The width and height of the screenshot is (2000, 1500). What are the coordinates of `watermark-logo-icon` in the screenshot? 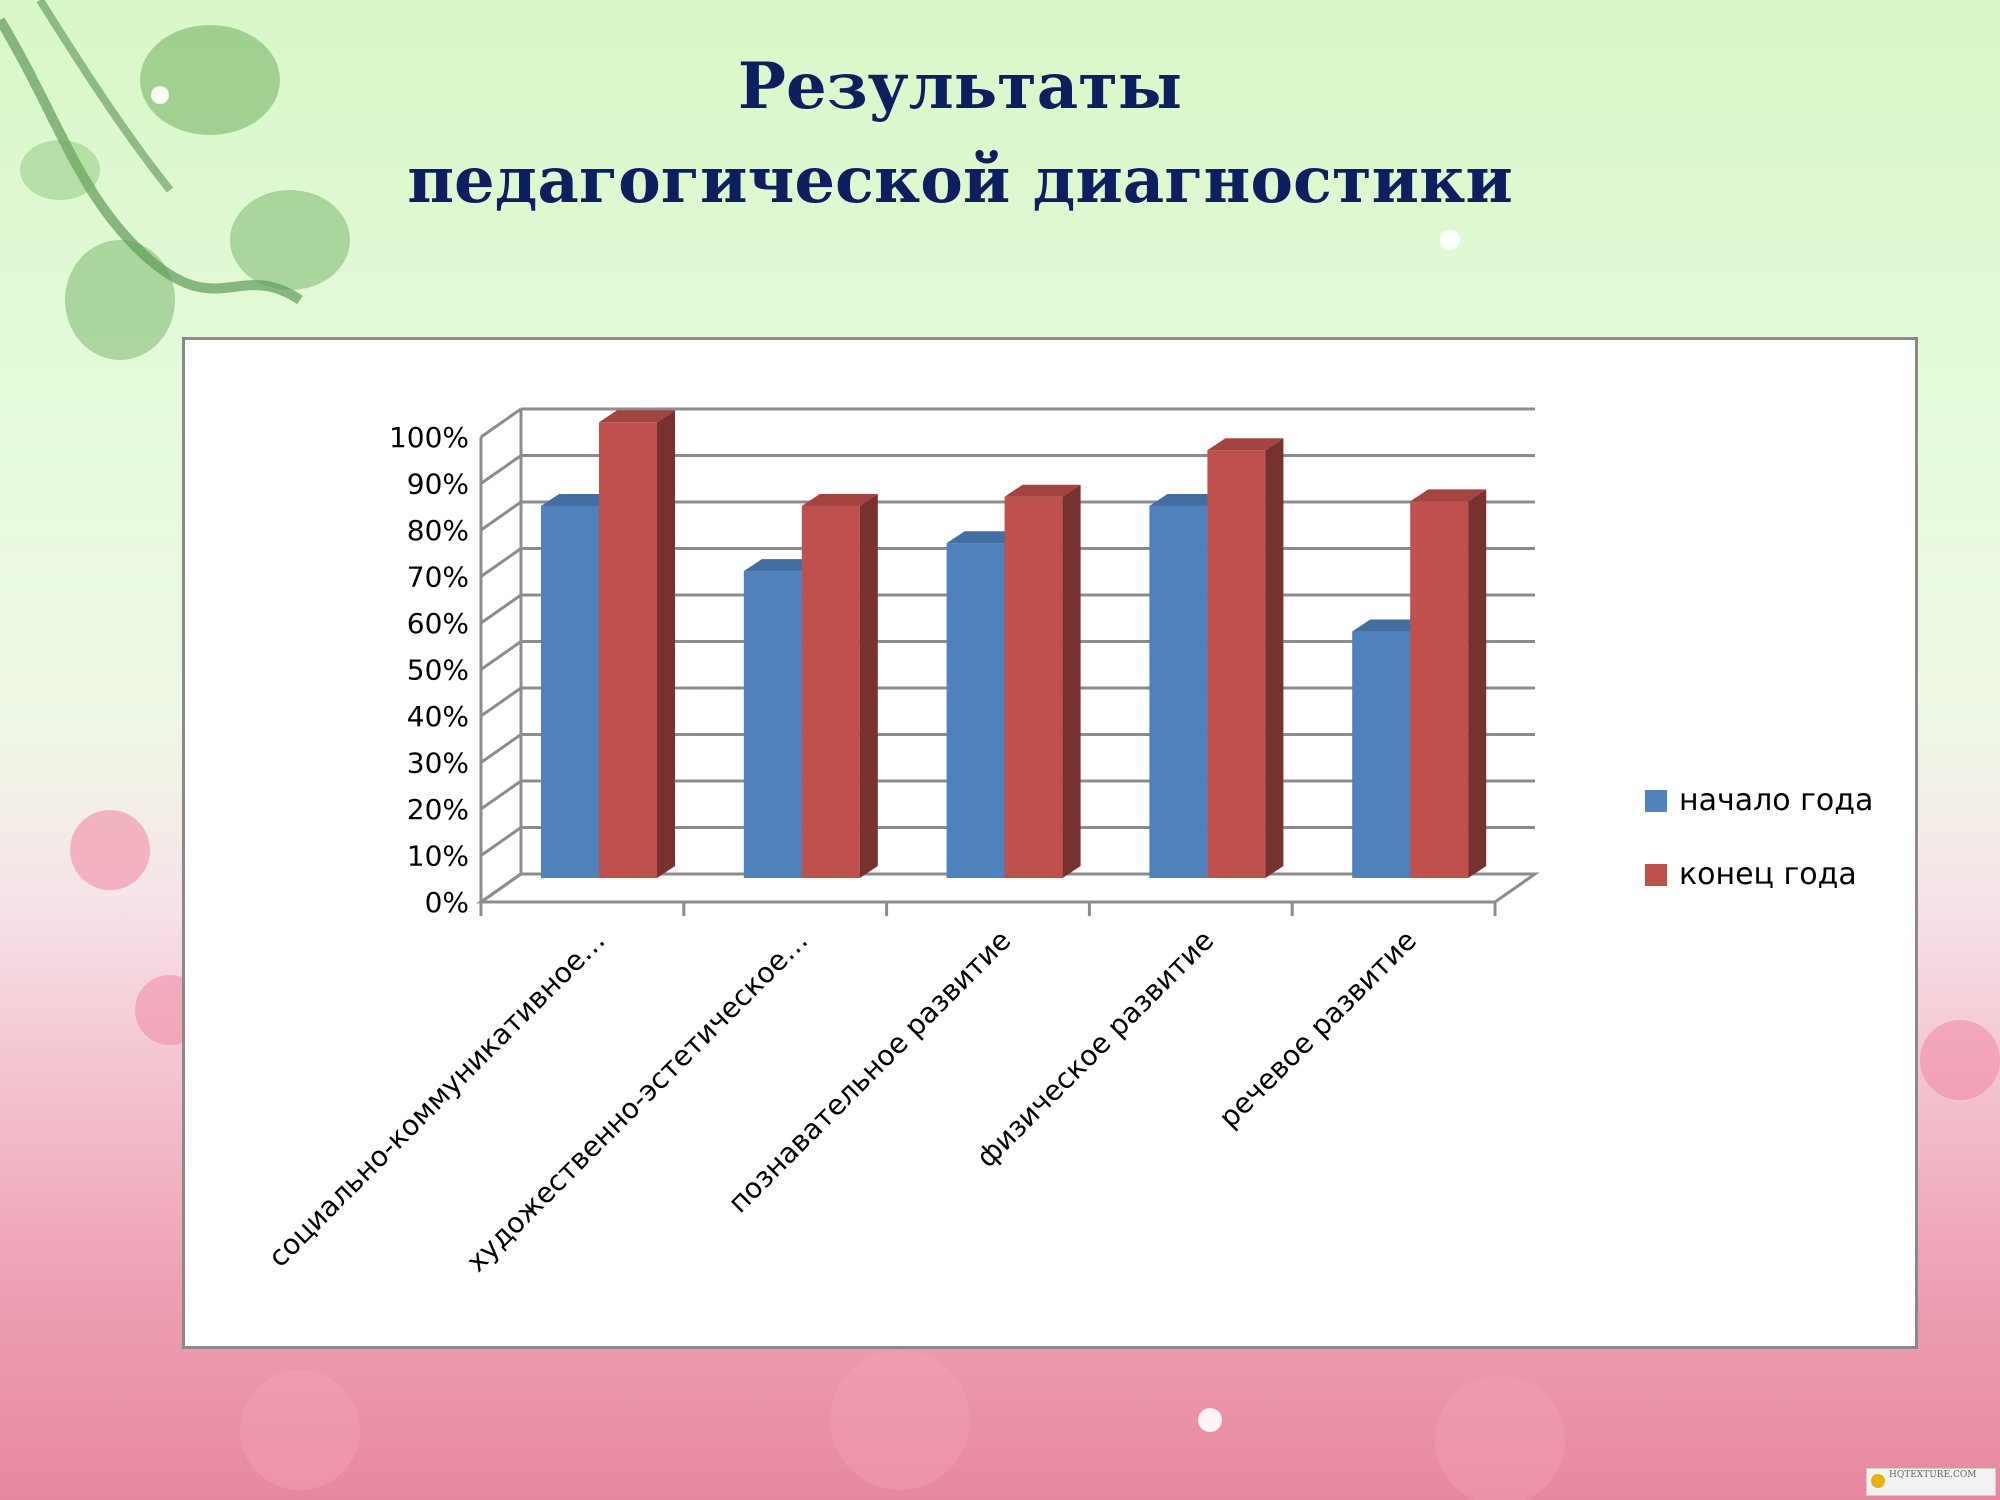 It's located at (1878, 1481).